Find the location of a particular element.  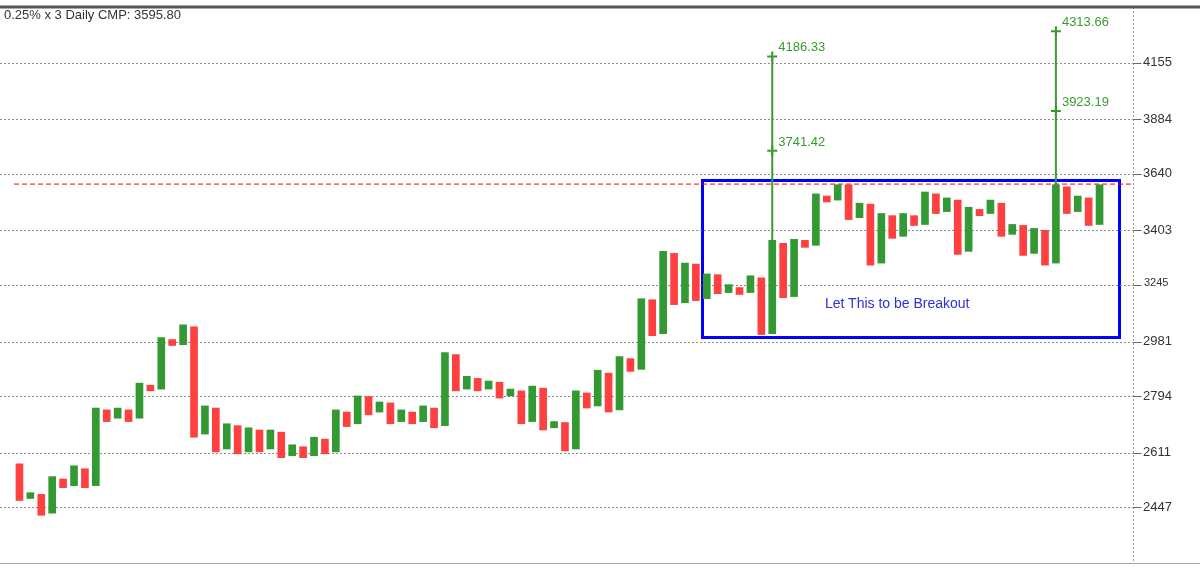

y-tick-label: 2611 is located at coordinates (1157, 452).